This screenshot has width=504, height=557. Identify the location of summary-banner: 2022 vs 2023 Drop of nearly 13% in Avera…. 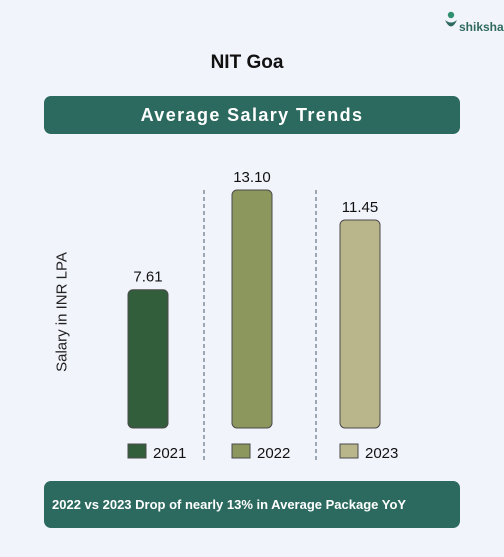
(252, 504).